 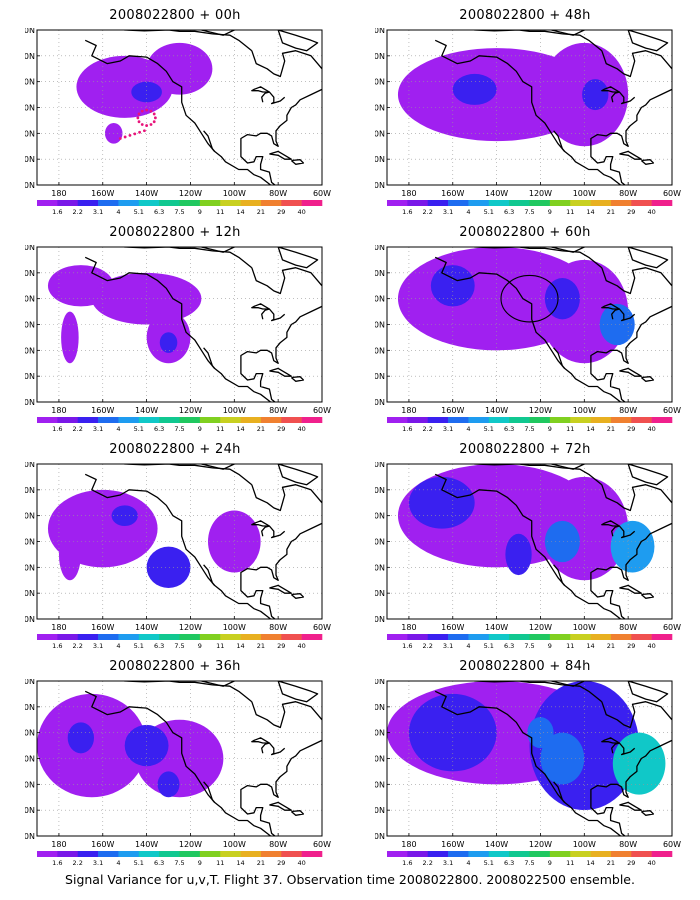 I want to click on panel-title: 2008022800 + 36h, so click(x=175, y=666).